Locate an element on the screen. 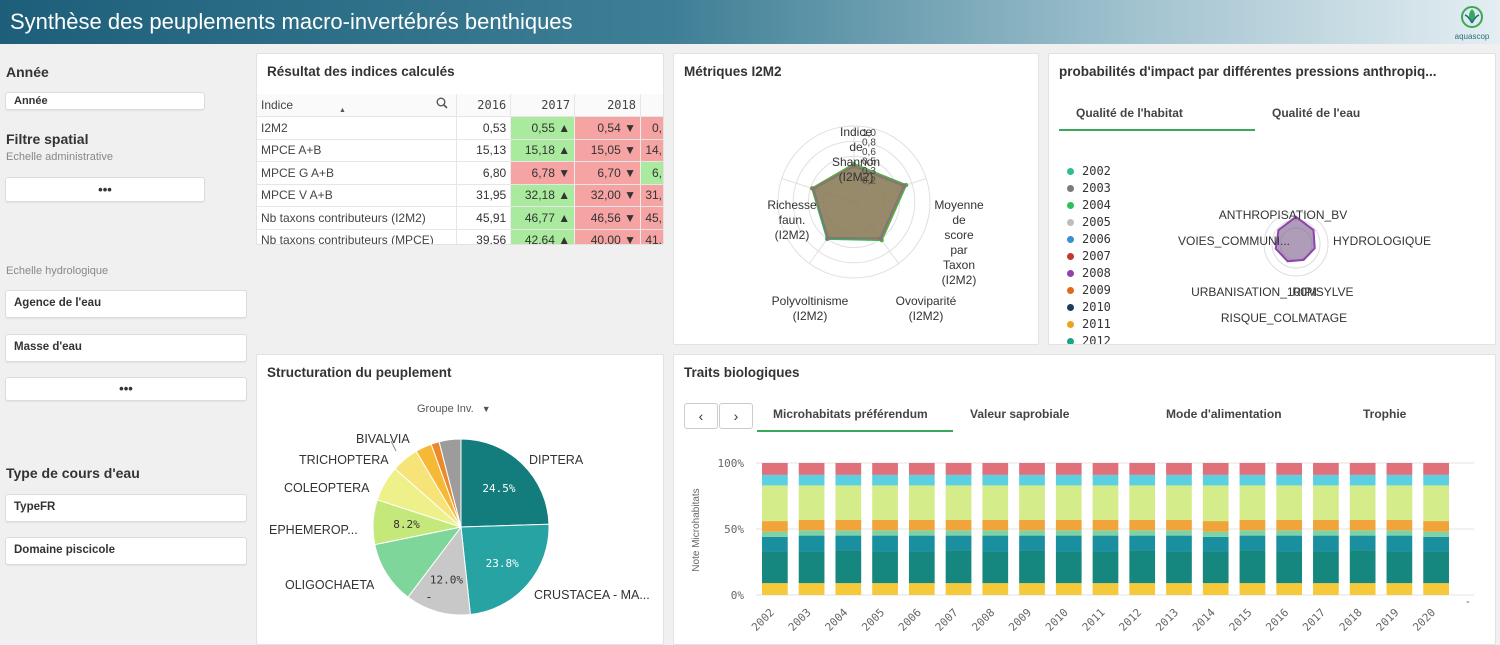 The height and width of the screenshot is (645, 1500). annee-filter: Année is located at coordinates (105, 101).